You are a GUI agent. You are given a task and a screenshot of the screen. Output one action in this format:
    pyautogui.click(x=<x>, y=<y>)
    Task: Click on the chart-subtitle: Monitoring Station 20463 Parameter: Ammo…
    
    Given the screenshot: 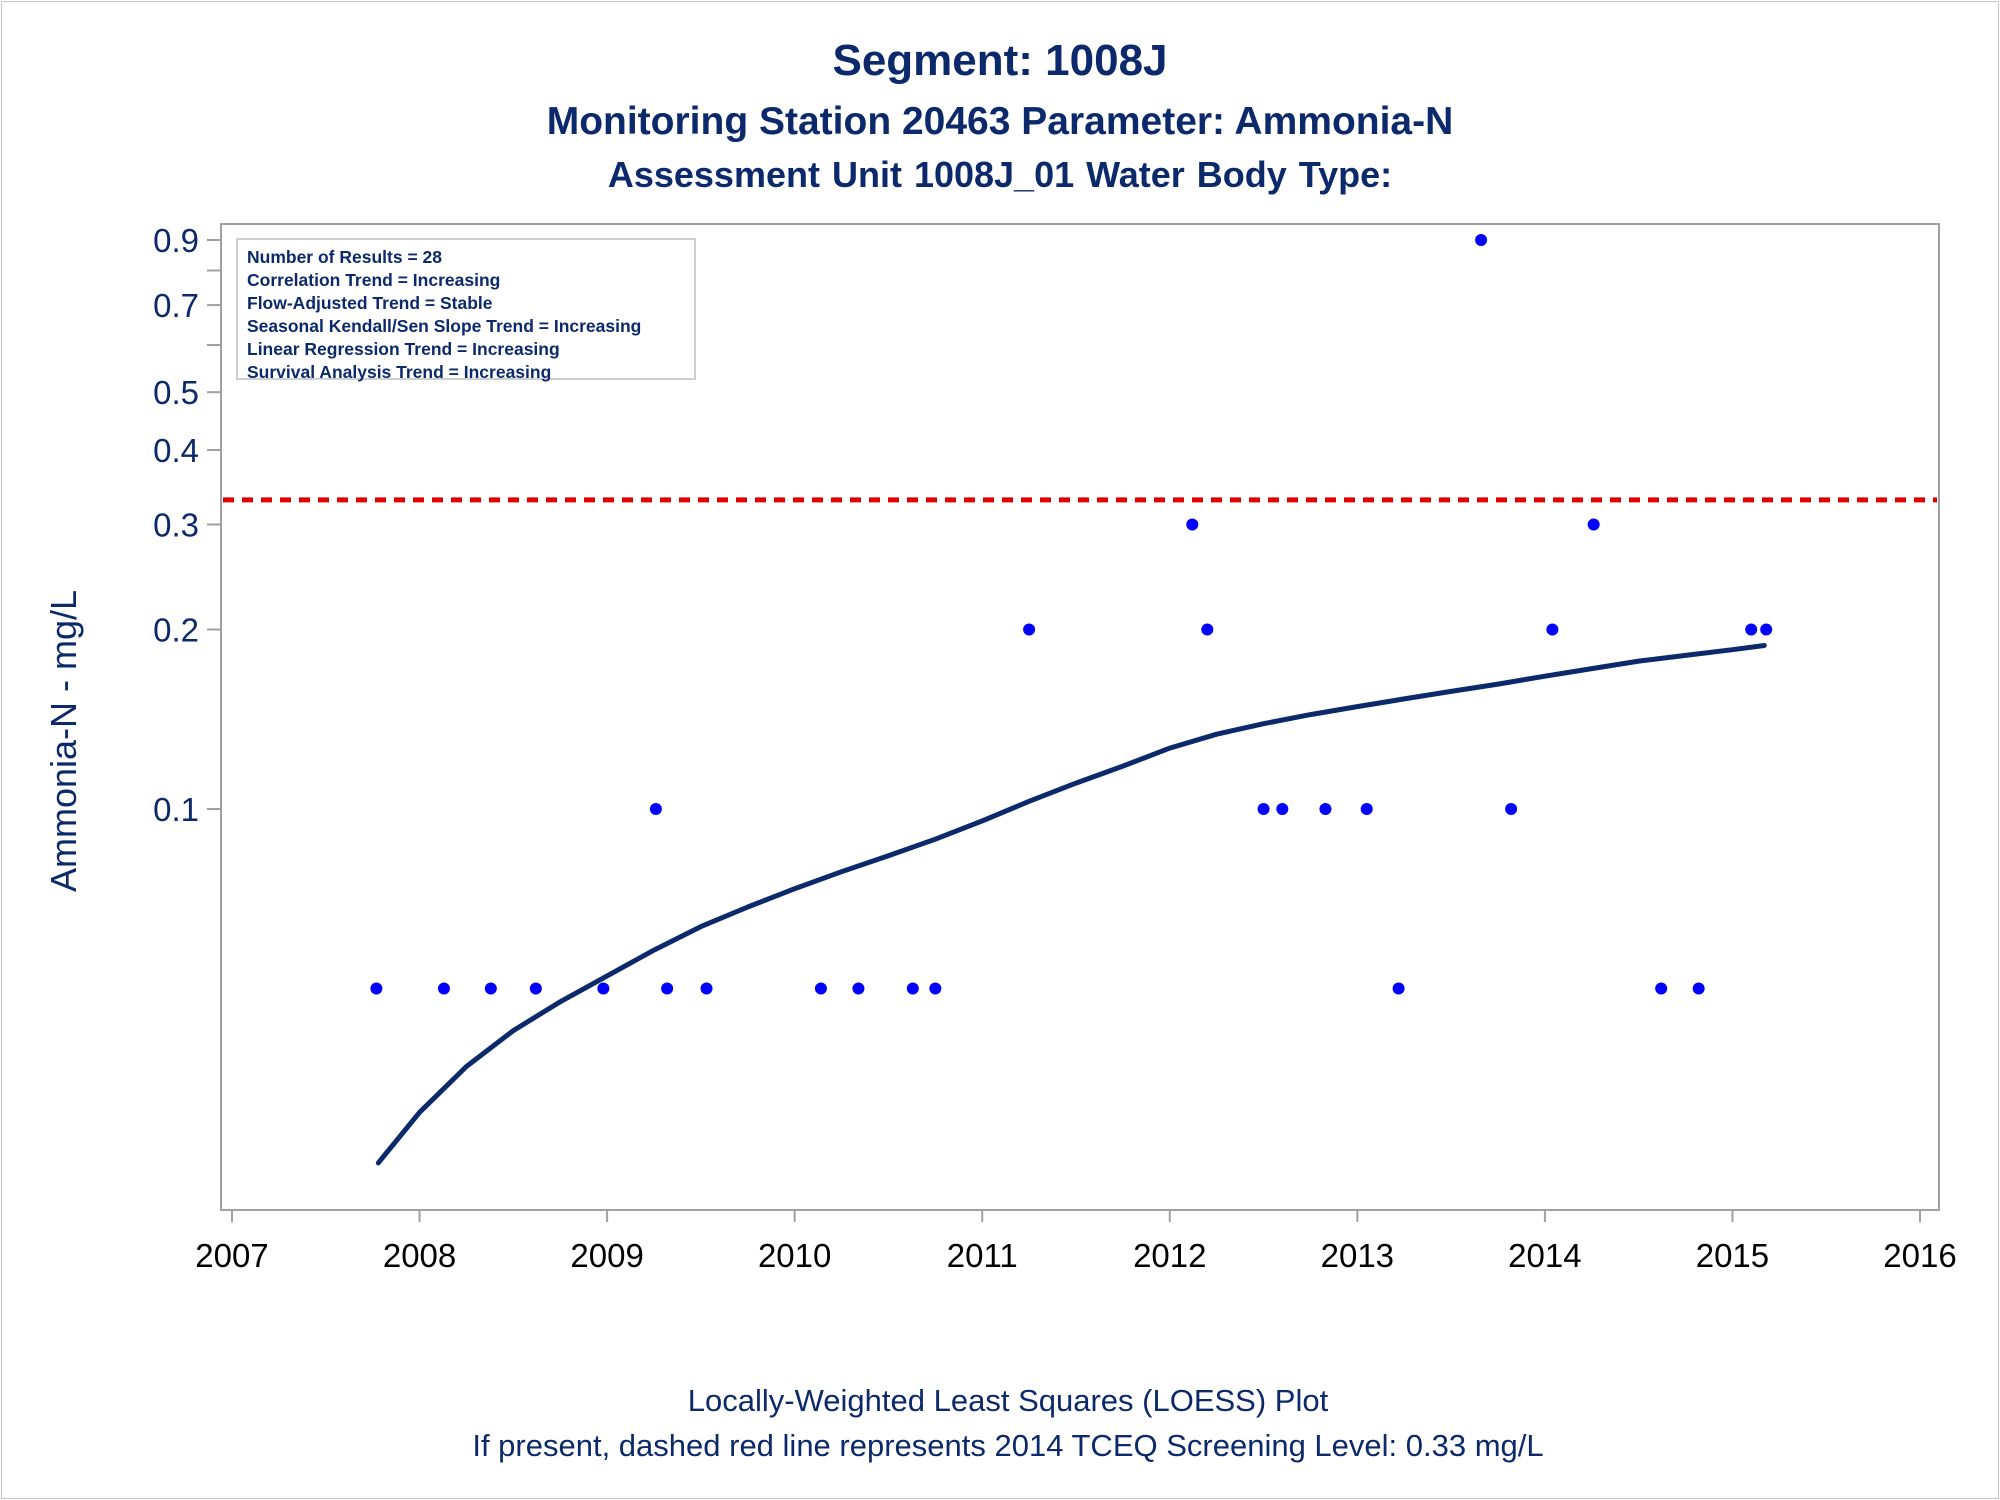 What is the action you would take?
    pyautogui.click(x=1000, y=121)
    